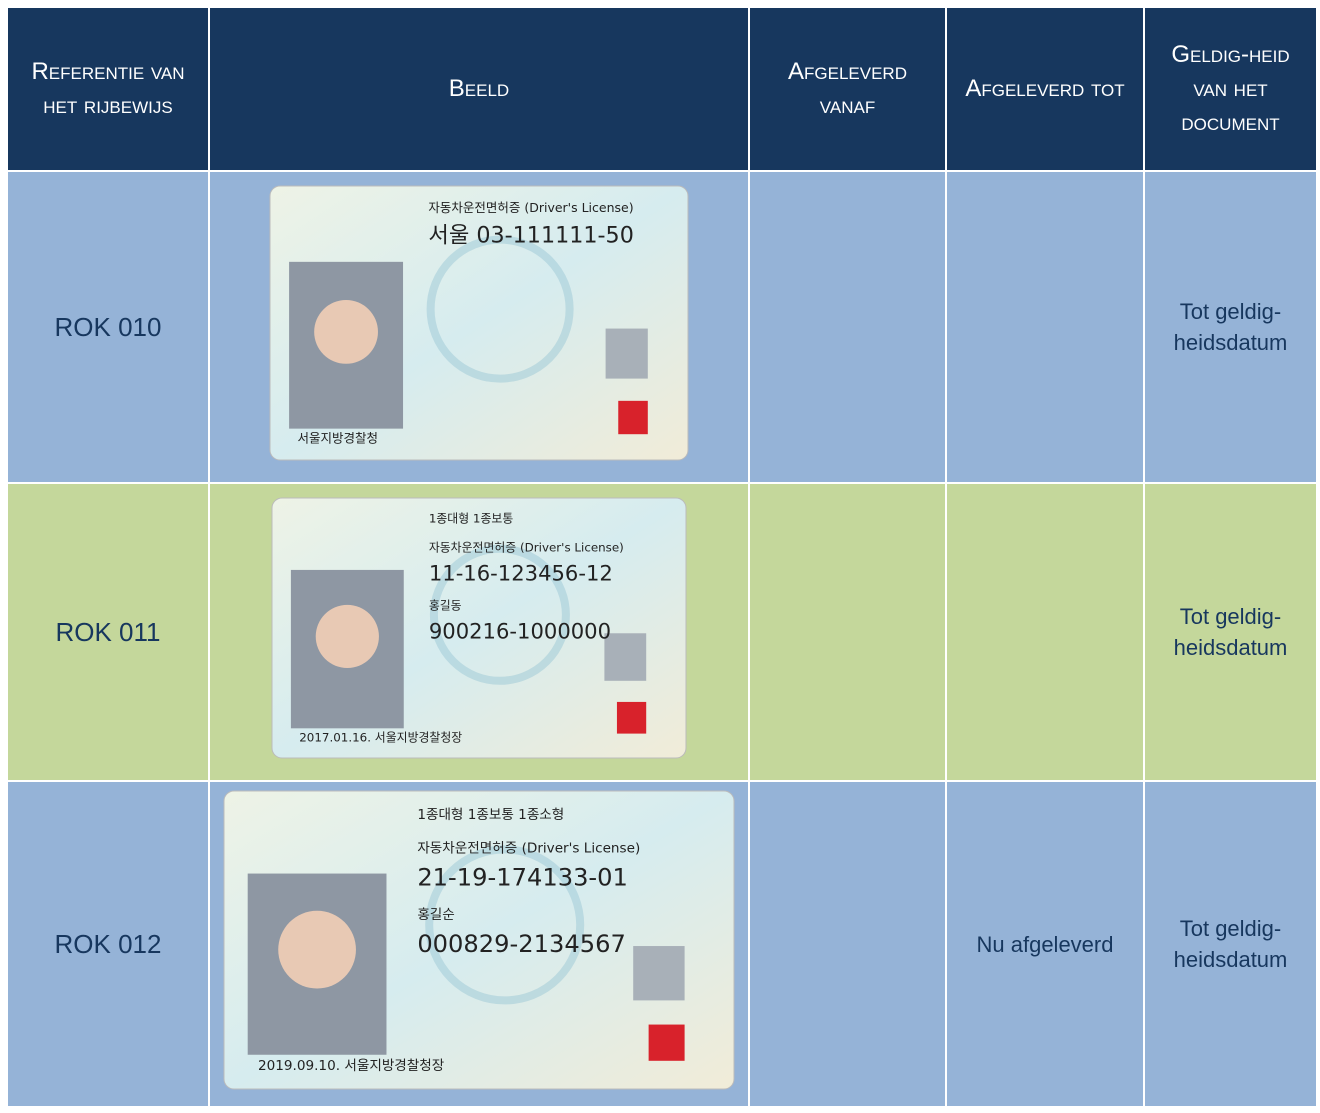 Image resolution: width=1320 pixels, height=1113 pixels. What do you see at coordinates (521, 944) in the screenshot?
I see `card-text: 000829-2134567` at bounding box center [521, 944].